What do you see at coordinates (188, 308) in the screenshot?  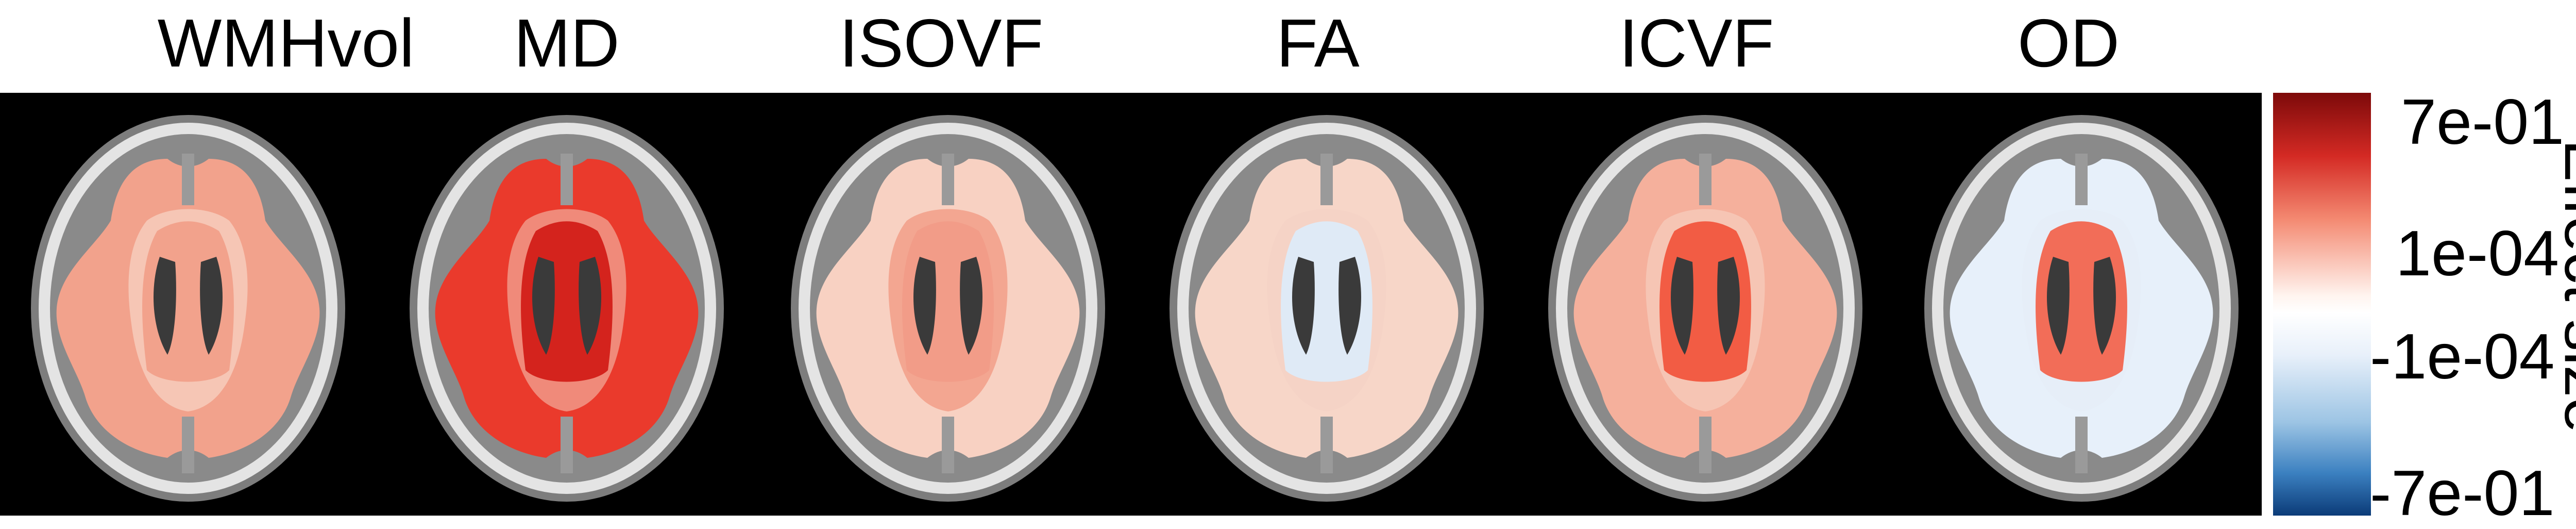 I see `brain-slice-wmhvol` at bounding box center [188, 308].